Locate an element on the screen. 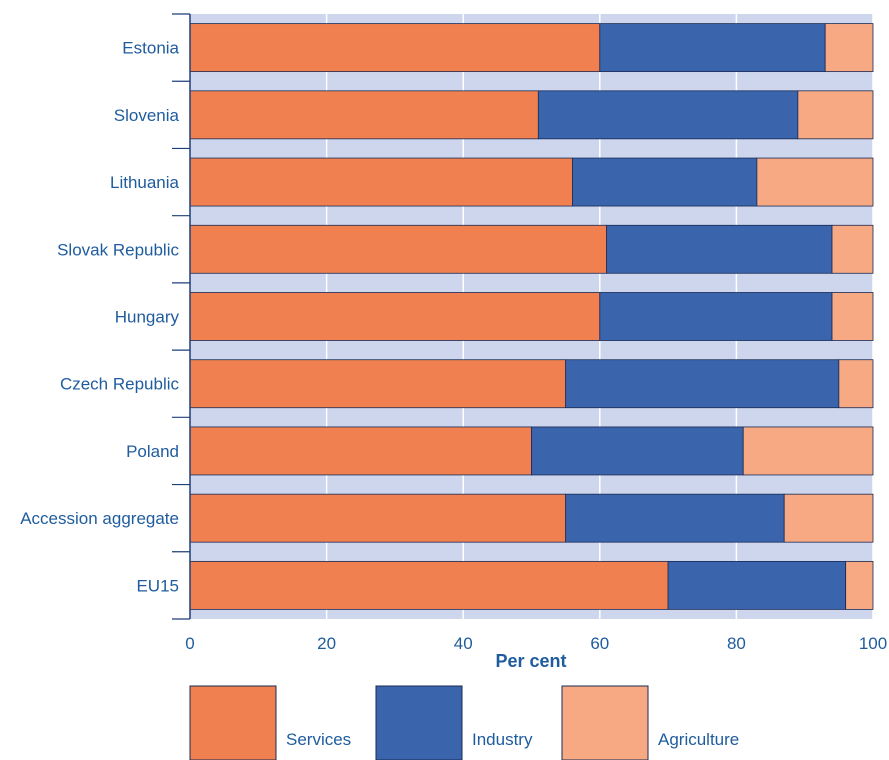 The width and height of the screenshot is (889, 760). x-tick-label: 20 is located at coordinates (326, 643).